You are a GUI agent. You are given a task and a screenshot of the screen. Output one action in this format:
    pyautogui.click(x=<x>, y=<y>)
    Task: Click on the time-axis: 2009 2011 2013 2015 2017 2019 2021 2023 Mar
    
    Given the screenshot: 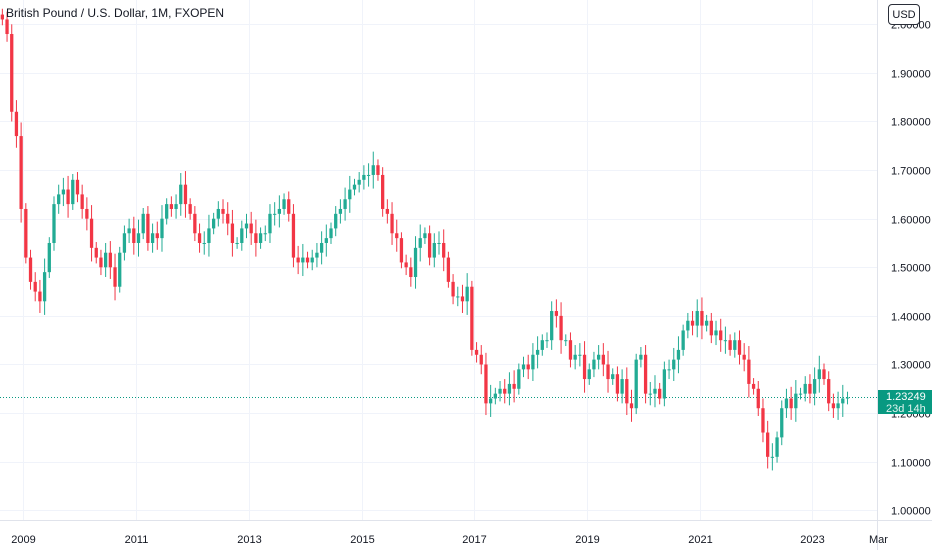 What is the action you would take?
    pyautogui.click(x=449, y=540)
    